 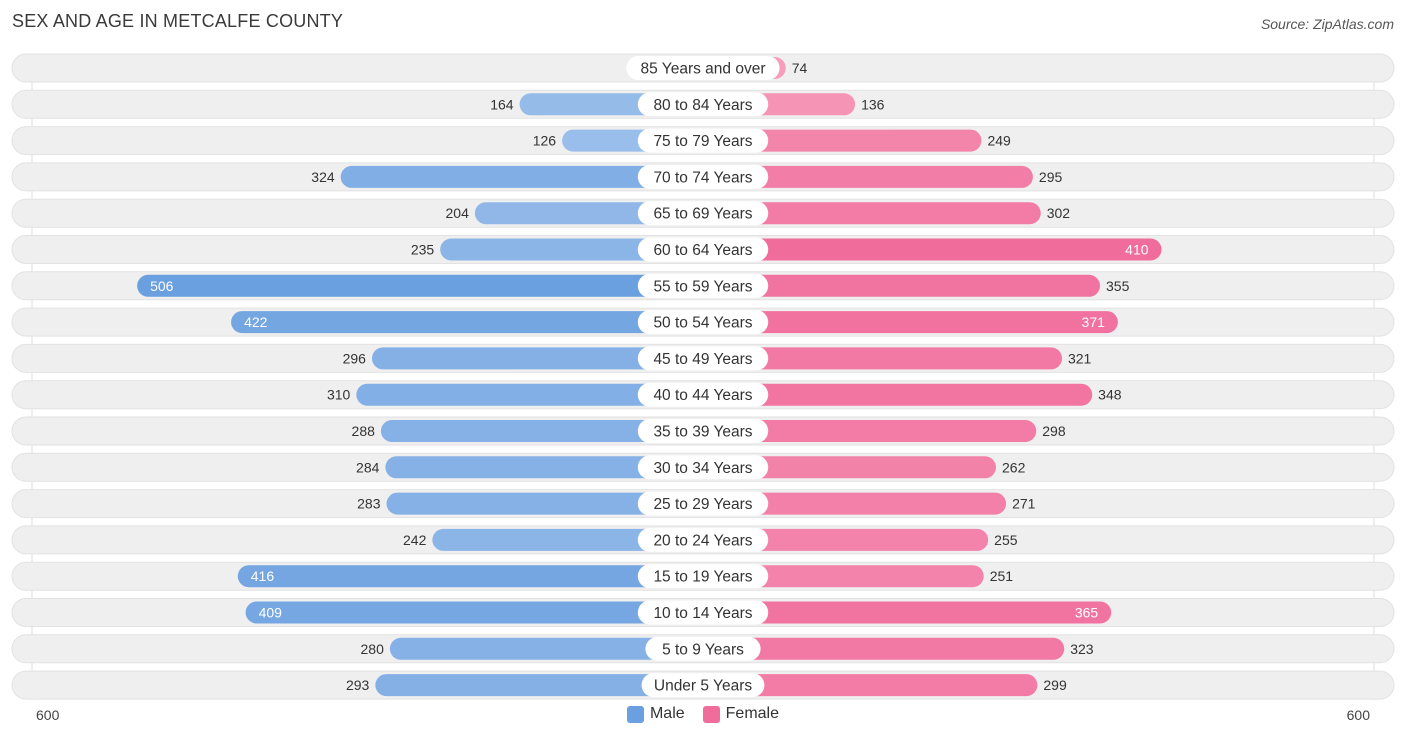 I want to click on female-value-label: 299, so click(x=1055, y=685).